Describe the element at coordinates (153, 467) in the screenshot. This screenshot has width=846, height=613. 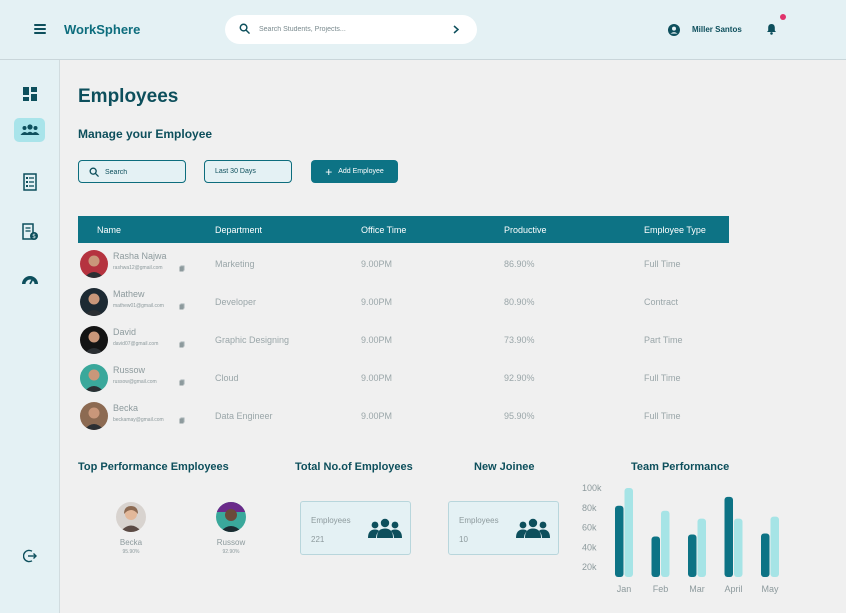
I see `top-performance-title: Top Performance Employees` at that location.